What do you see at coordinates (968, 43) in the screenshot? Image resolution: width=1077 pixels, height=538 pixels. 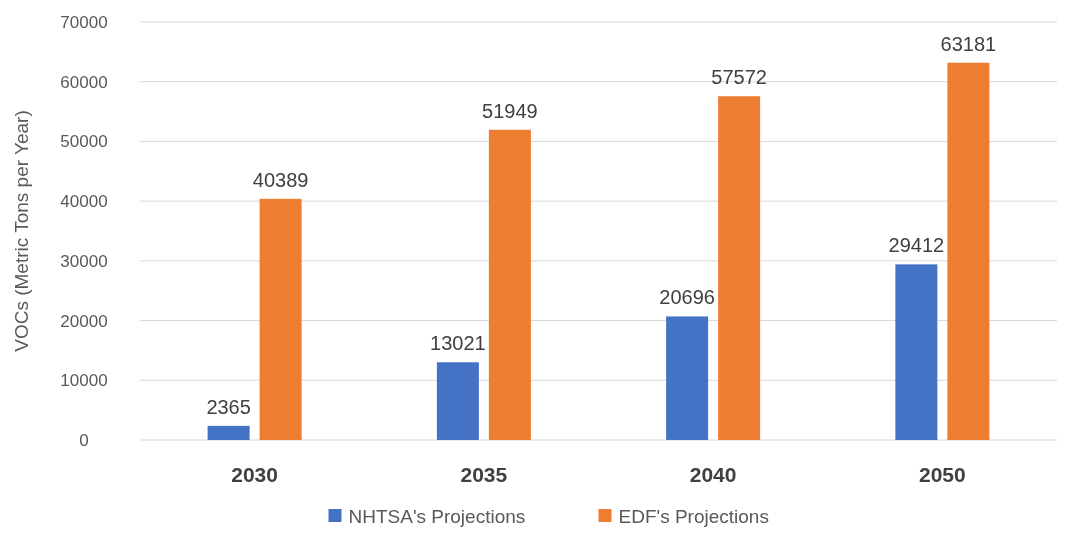 I see `data-label: 63181` at bounding box center [968, 43].